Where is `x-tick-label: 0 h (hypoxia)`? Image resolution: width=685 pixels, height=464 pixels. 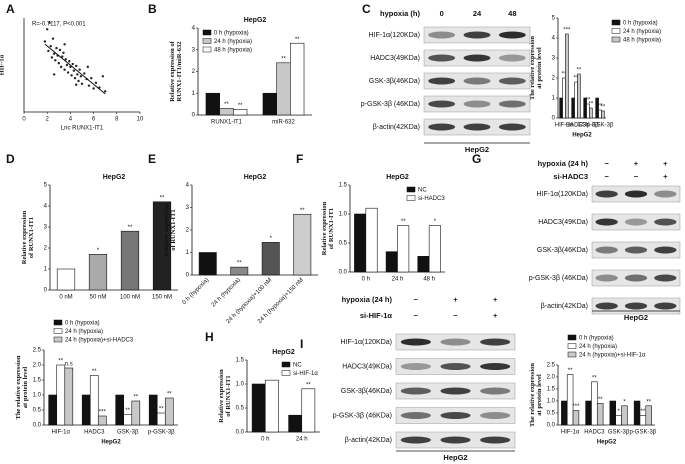
x-tick-label: 0 h (hypoxia) is located at coordinates (196, 291).